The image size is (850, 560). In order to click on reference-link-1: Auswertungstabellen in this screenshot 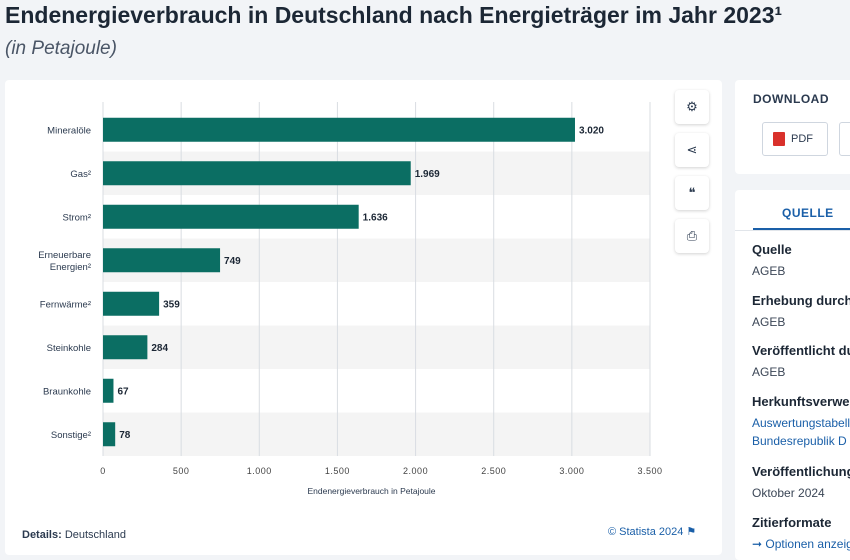, I will do `click(801, 423)`.